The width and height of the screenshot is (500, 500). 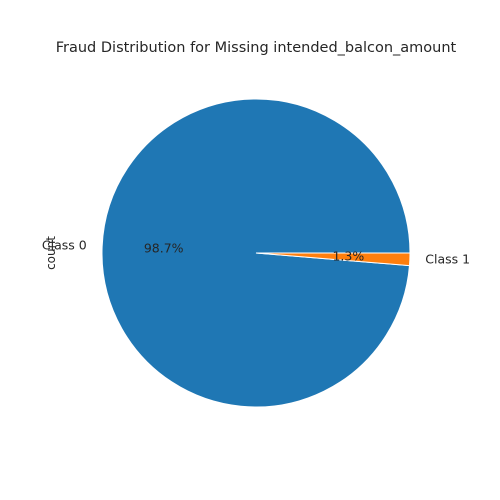 I want to click on slice-label-class-0: Class 0, so click(x=64, y=245).